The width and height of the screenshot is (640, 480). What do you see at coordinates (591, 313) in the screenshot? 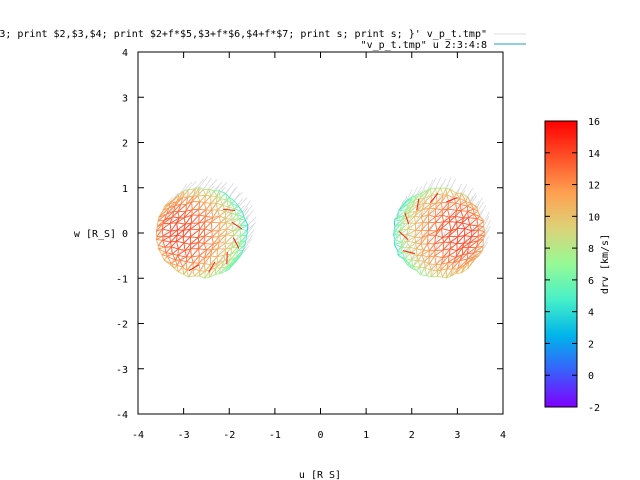
I see `colorbar-tick-label: 4` at bounding box center [591, 313].